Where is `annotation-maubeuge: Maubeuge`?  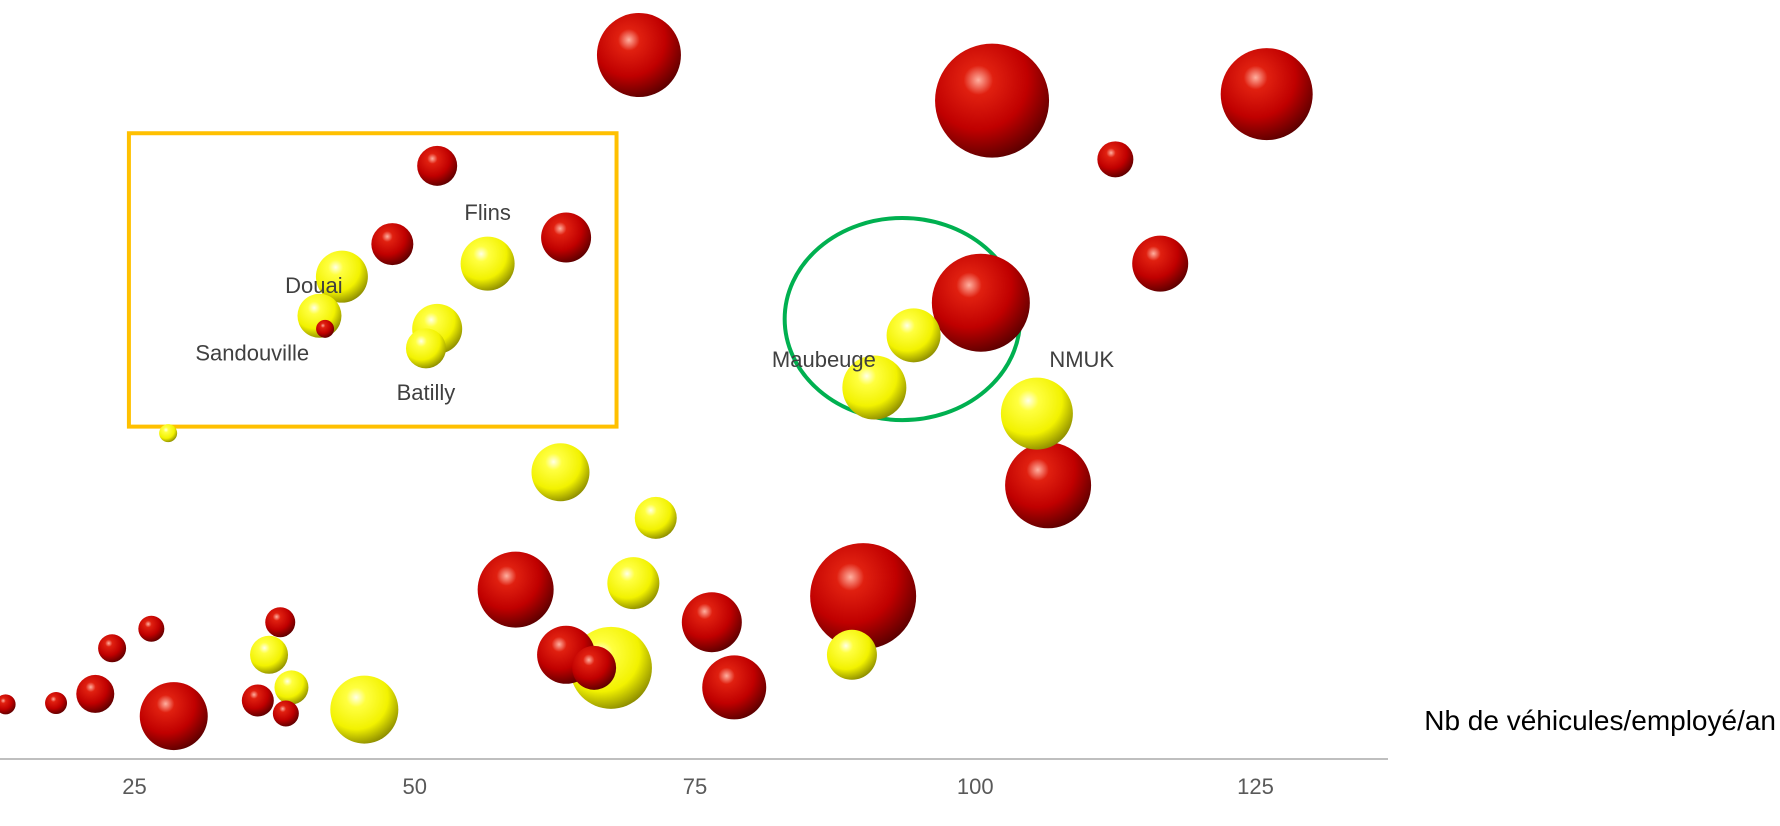
annotation-maubeuge: Maubeuge is located at coordinates (824, 359).